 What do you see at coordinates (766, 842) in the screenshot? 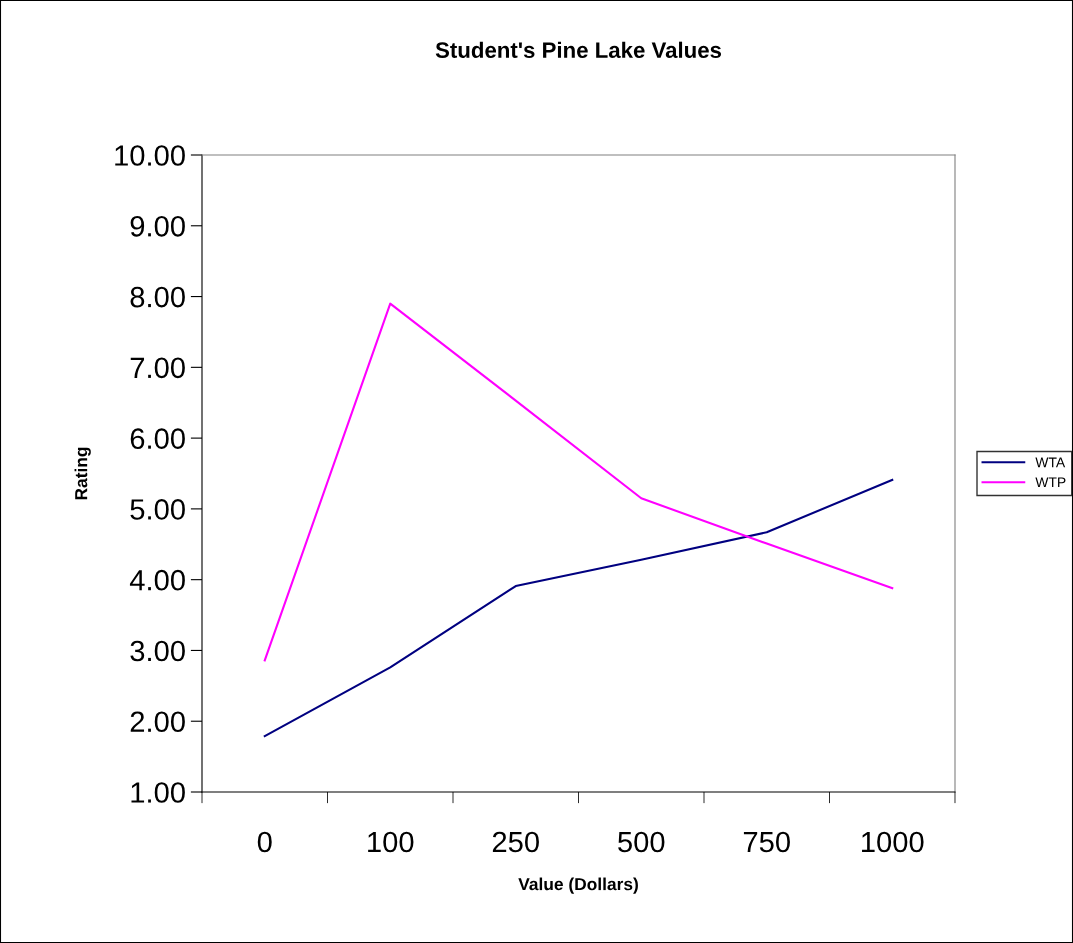
I see `x-tick-label: 750` at bounding box center [766, 842].